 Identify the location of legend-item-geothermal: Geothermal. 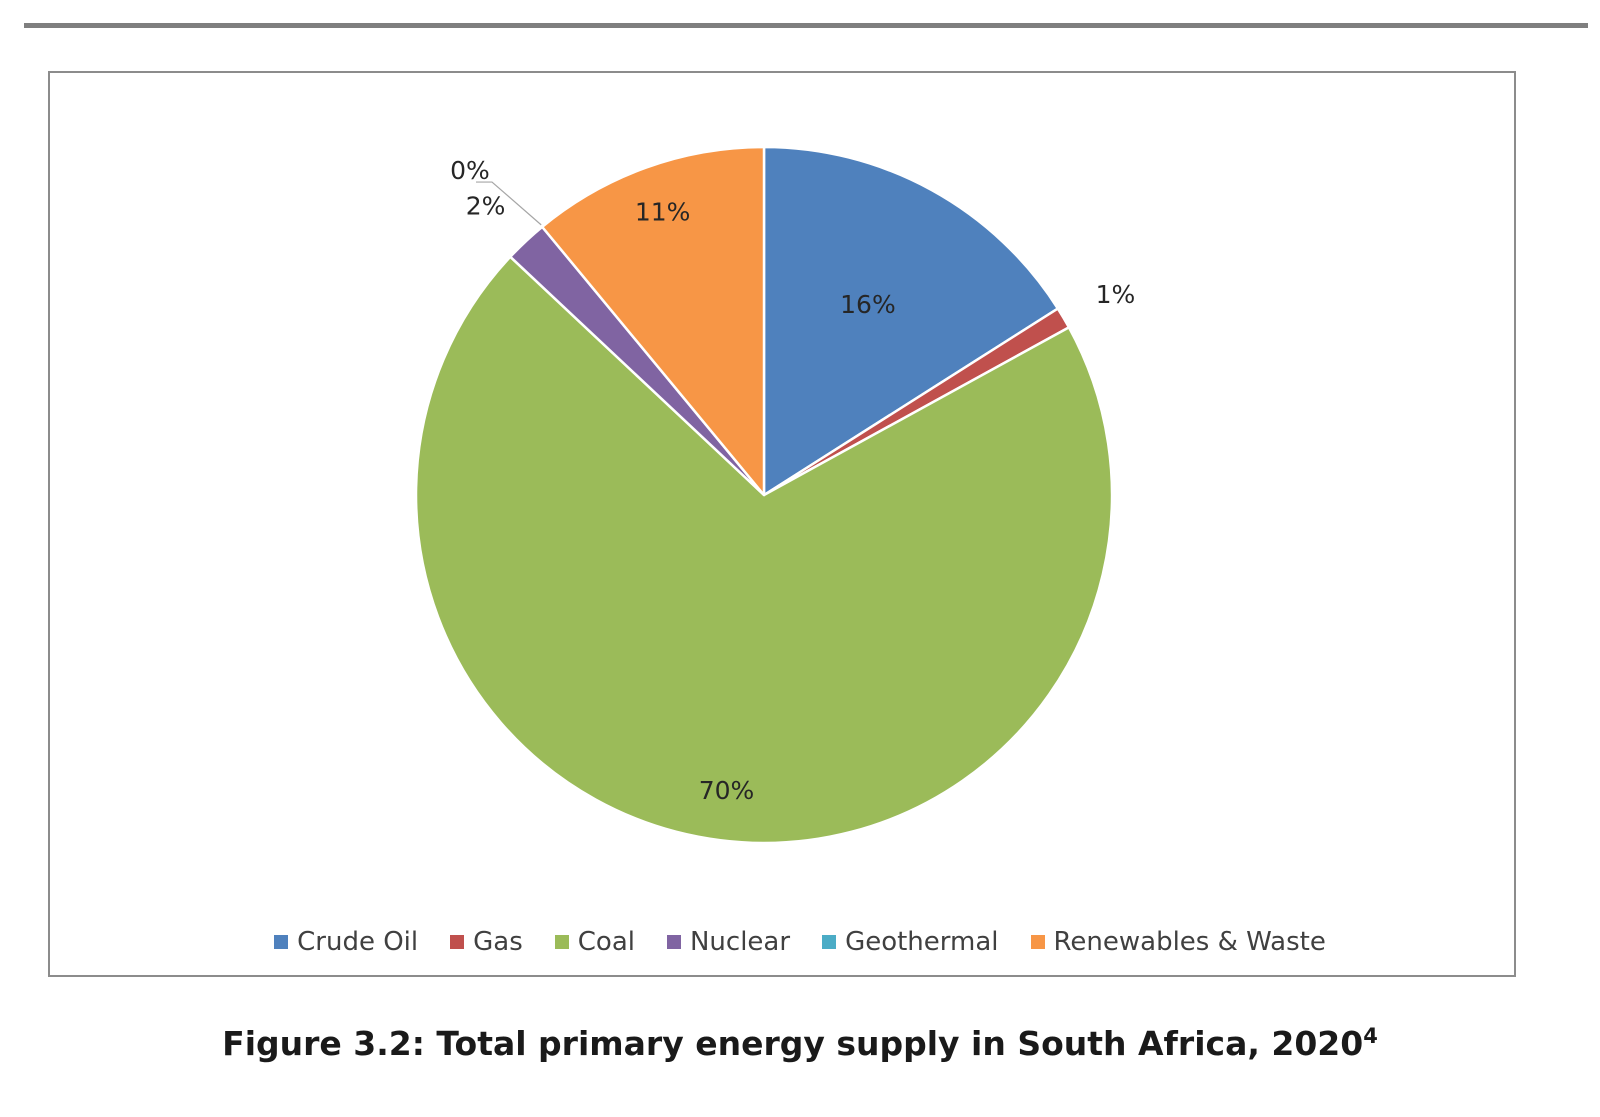
(910, 942).